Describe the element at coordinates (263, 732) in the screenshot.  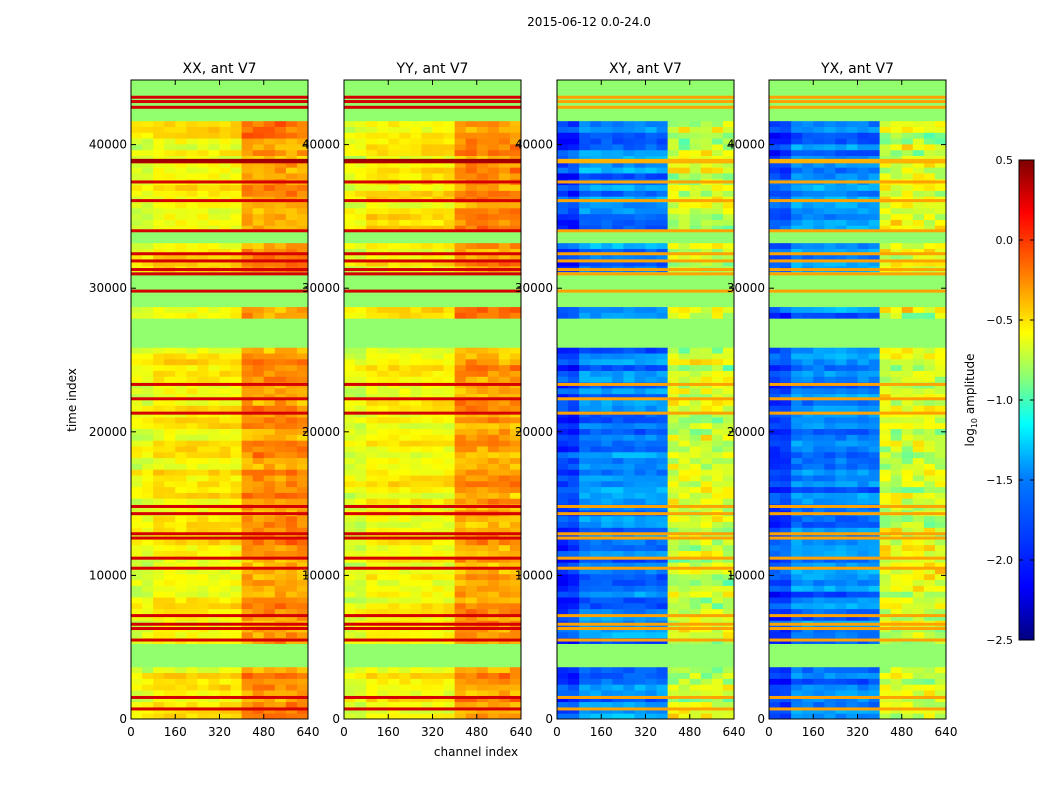
I see `x-tick-label: 480` at that location.